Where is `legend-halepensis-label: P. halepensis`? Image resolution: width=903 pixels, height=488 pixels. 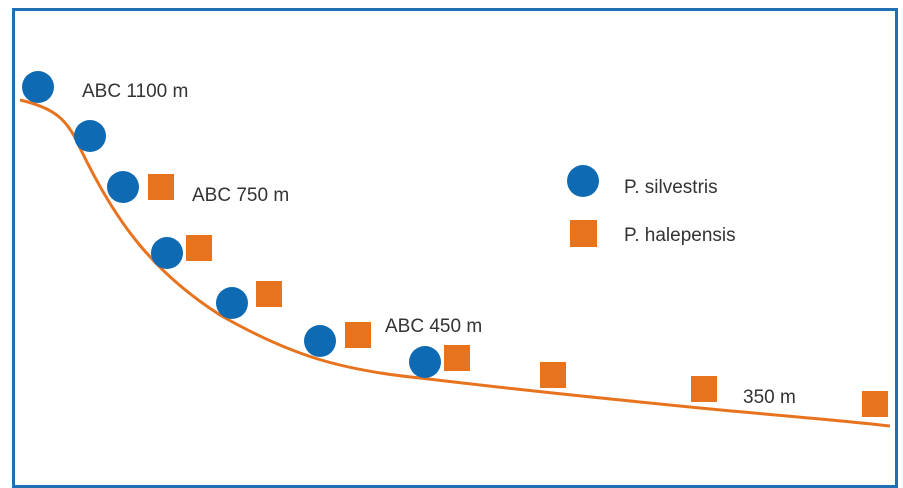 legend-halepensis-label: P. halepensis is located at coordinates (680, 235).